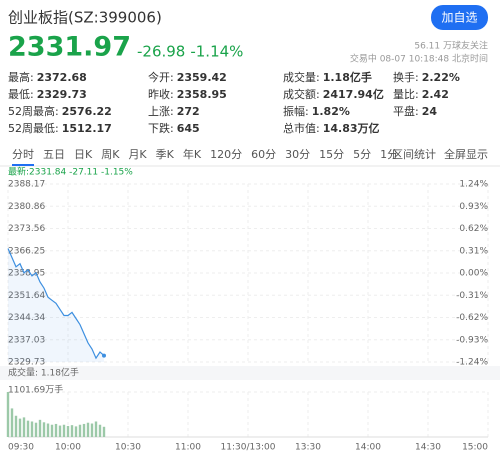 This screenshot has height=457, width=500. Describe the element at coordinates (54, 154) in the screenshot. I see `tab: 五日` at that location.